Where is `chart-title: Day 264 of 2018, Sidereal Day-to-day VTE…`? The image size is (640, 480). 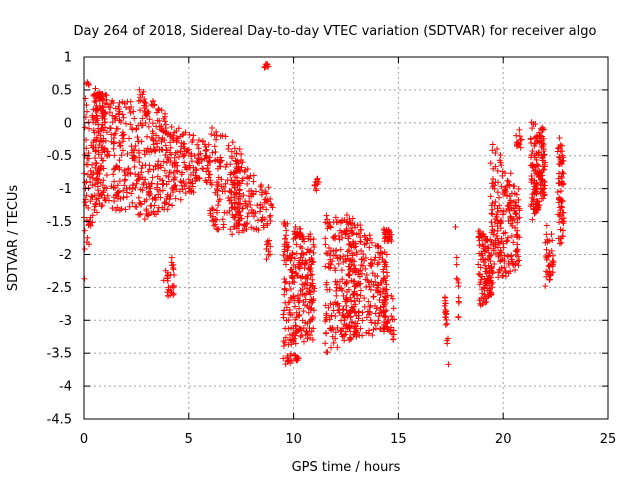
chart-title: Day 264 of 2018, Sidereal Day-to-day VTE… is located at coordinates (335, 31).